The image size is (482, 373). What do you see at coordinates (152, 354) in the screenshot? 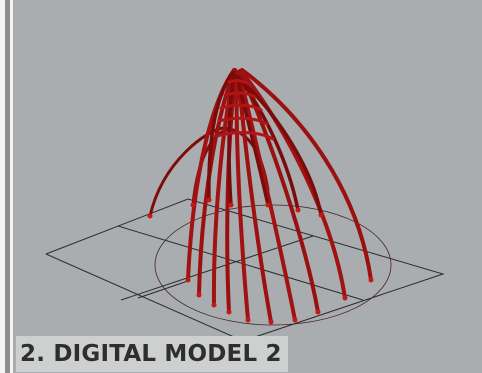
I see `caption-label: 2. DIGITAL MODEL 2` at bounding box center [152, 354].